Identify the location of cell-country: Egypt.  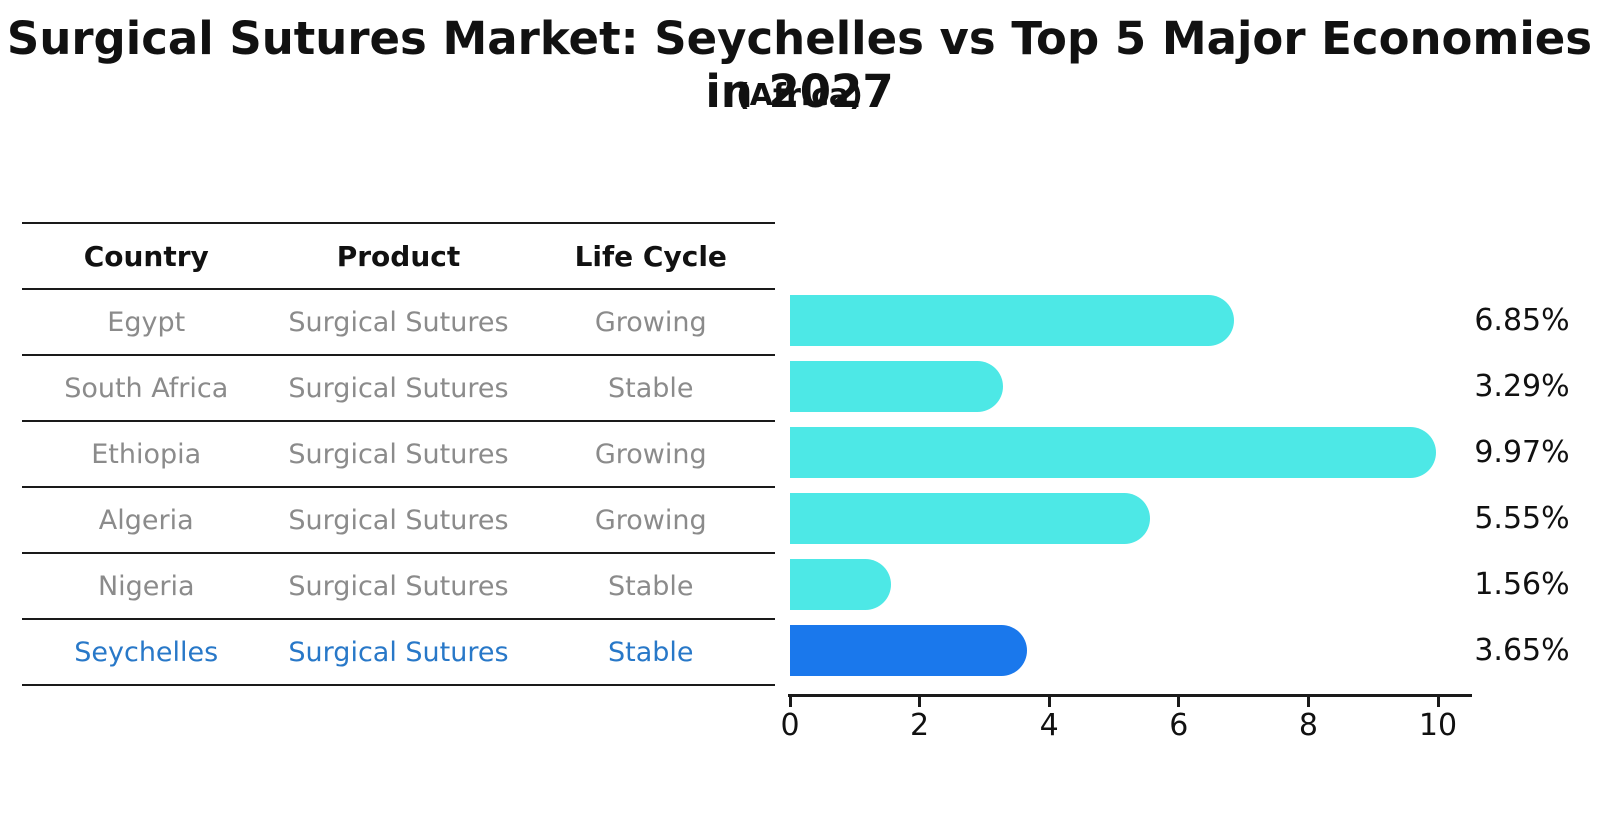
(146, 322).